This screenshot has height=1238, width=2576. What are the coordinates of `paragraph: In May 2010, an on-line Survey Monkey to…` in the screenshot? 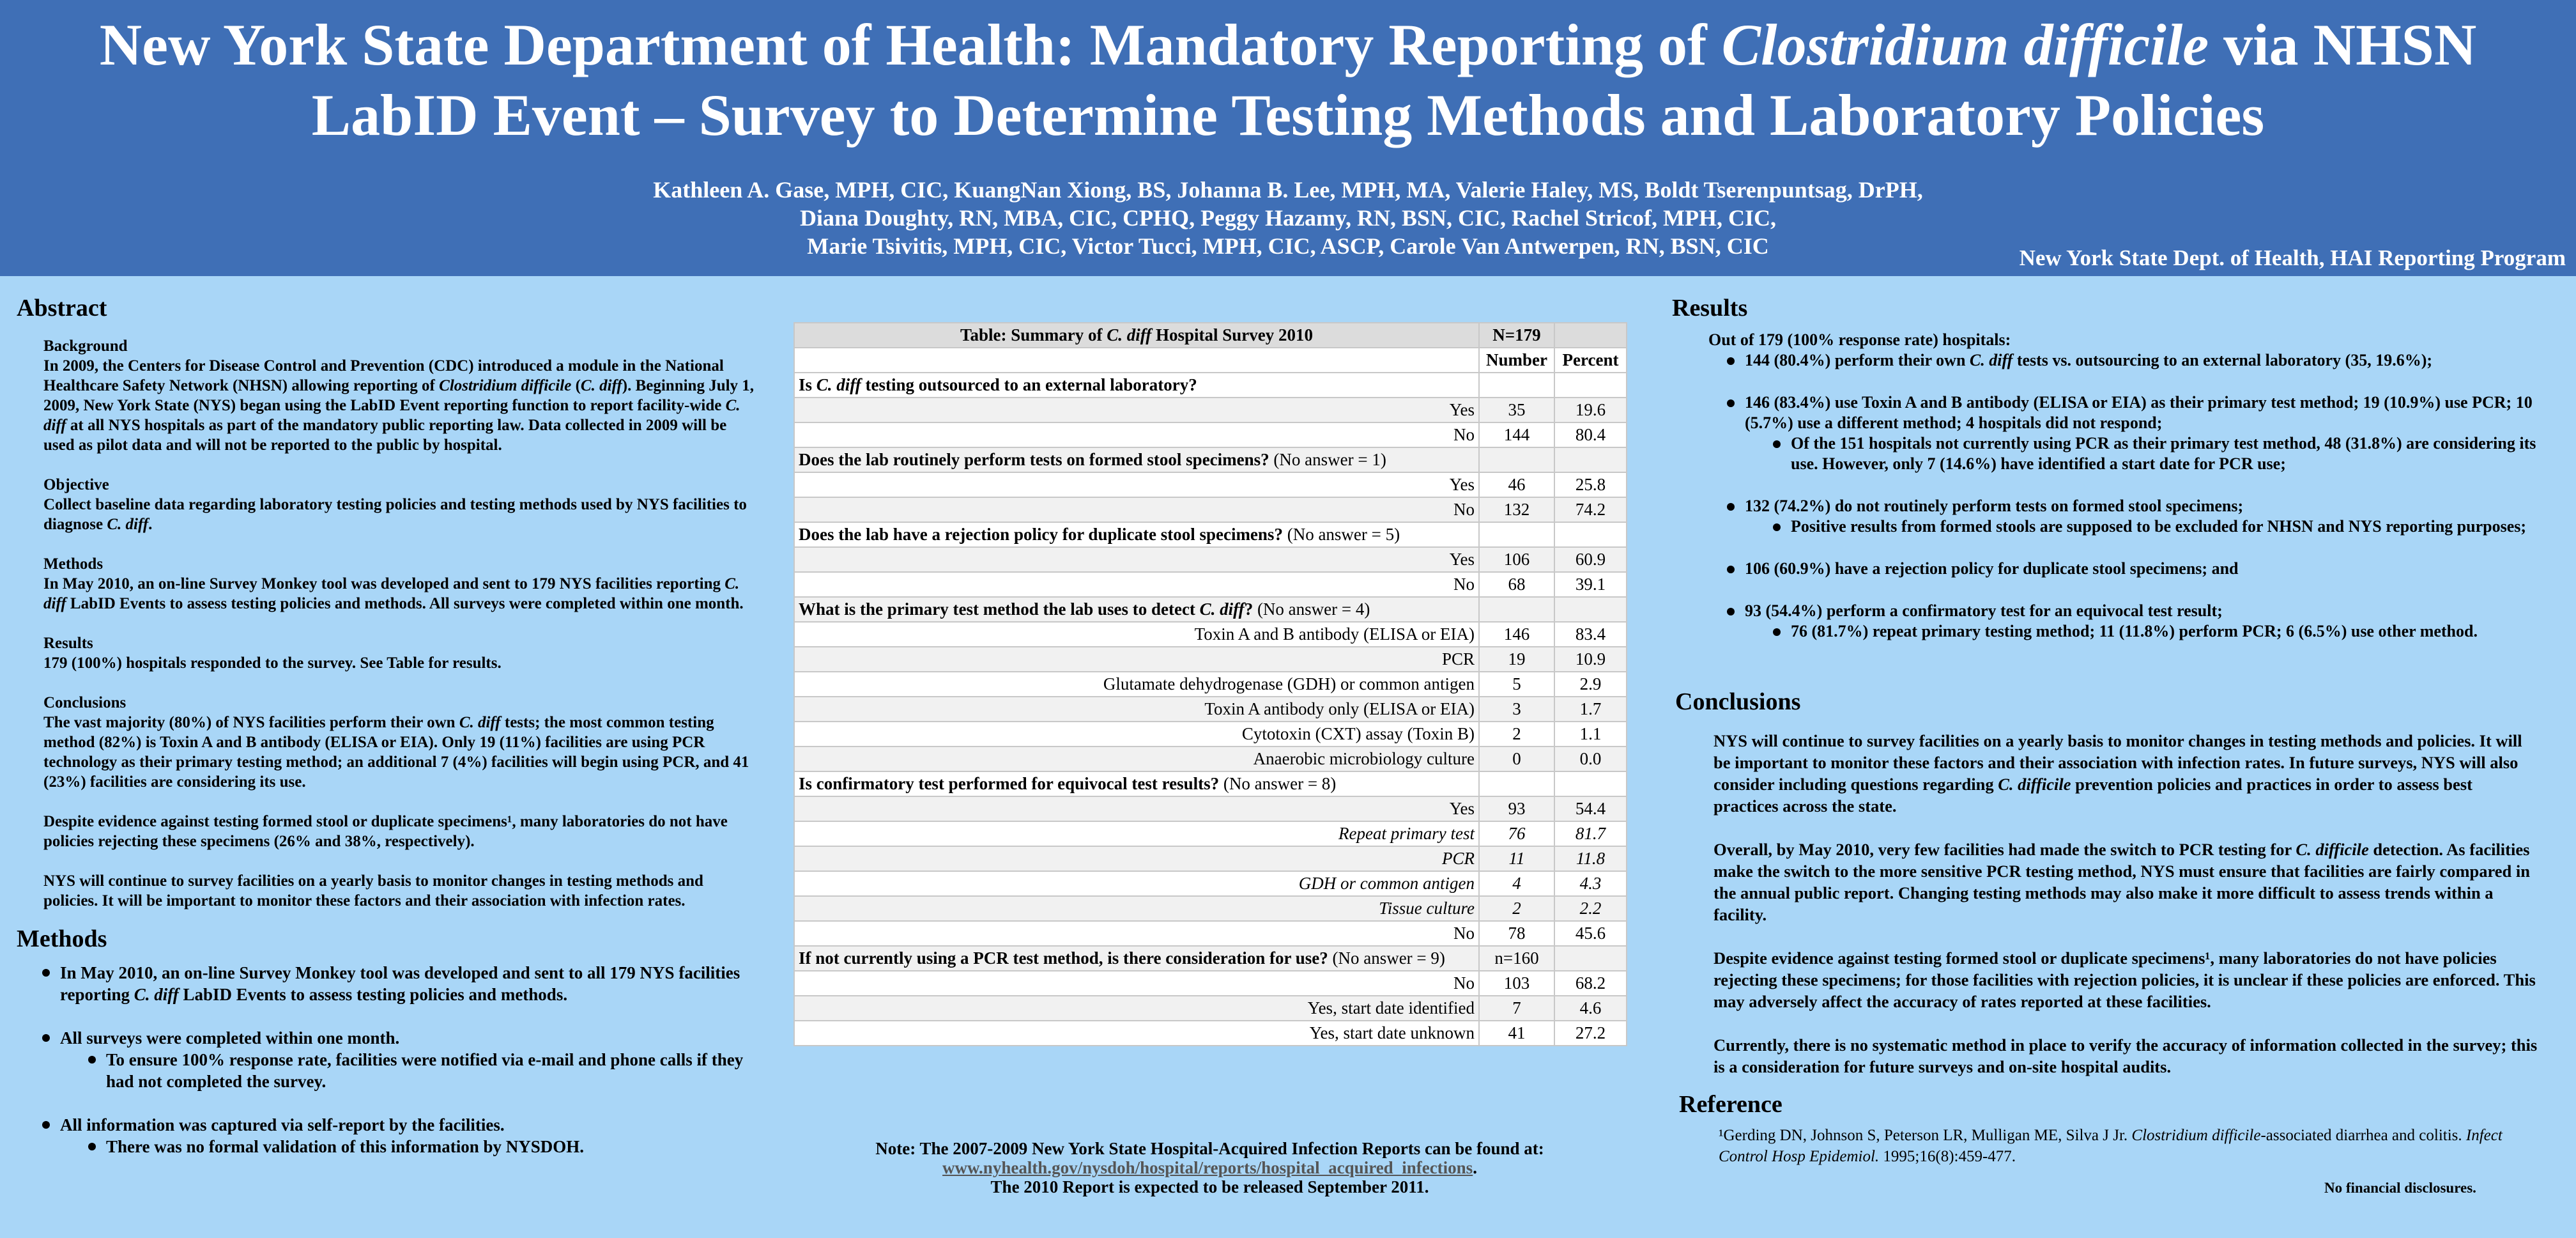 It's located at (399, 594).